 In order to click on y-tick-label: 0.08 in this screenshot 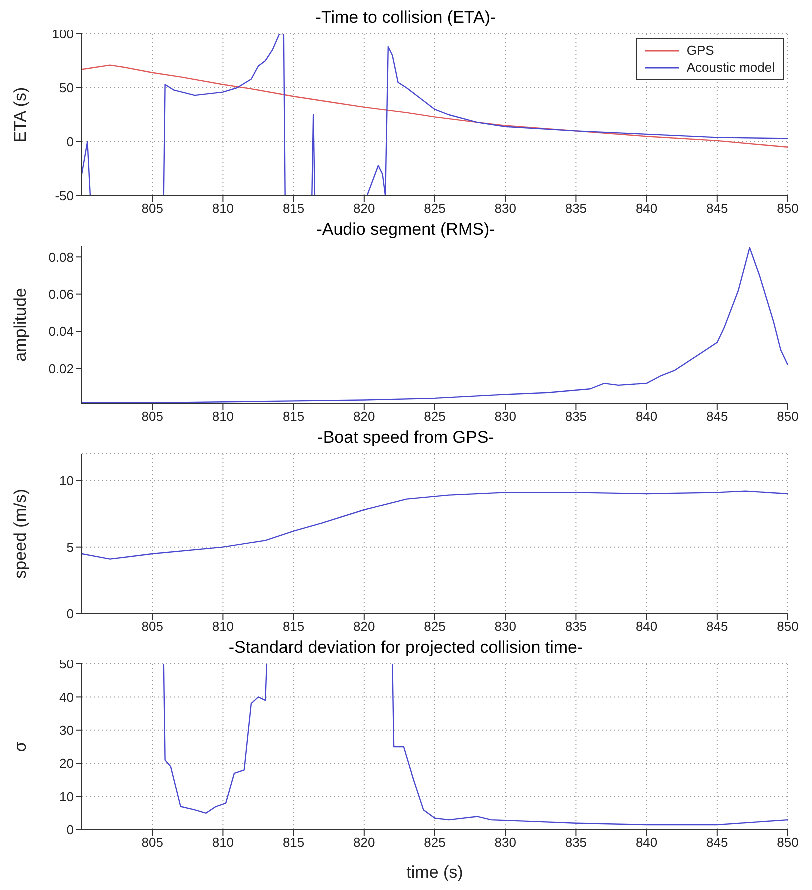, I will do `click(61, 257)`.